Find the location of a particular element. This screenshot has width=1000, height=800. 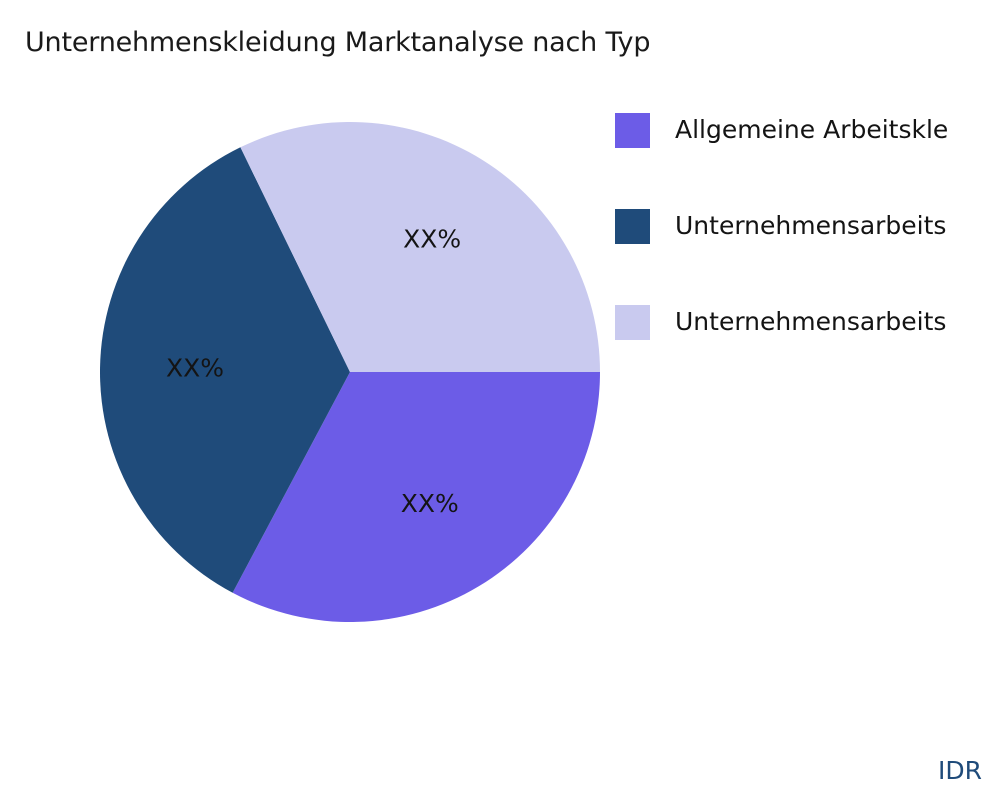

pie-slice-labels: XX% XX% XX% is located at coordinates (313, 371).